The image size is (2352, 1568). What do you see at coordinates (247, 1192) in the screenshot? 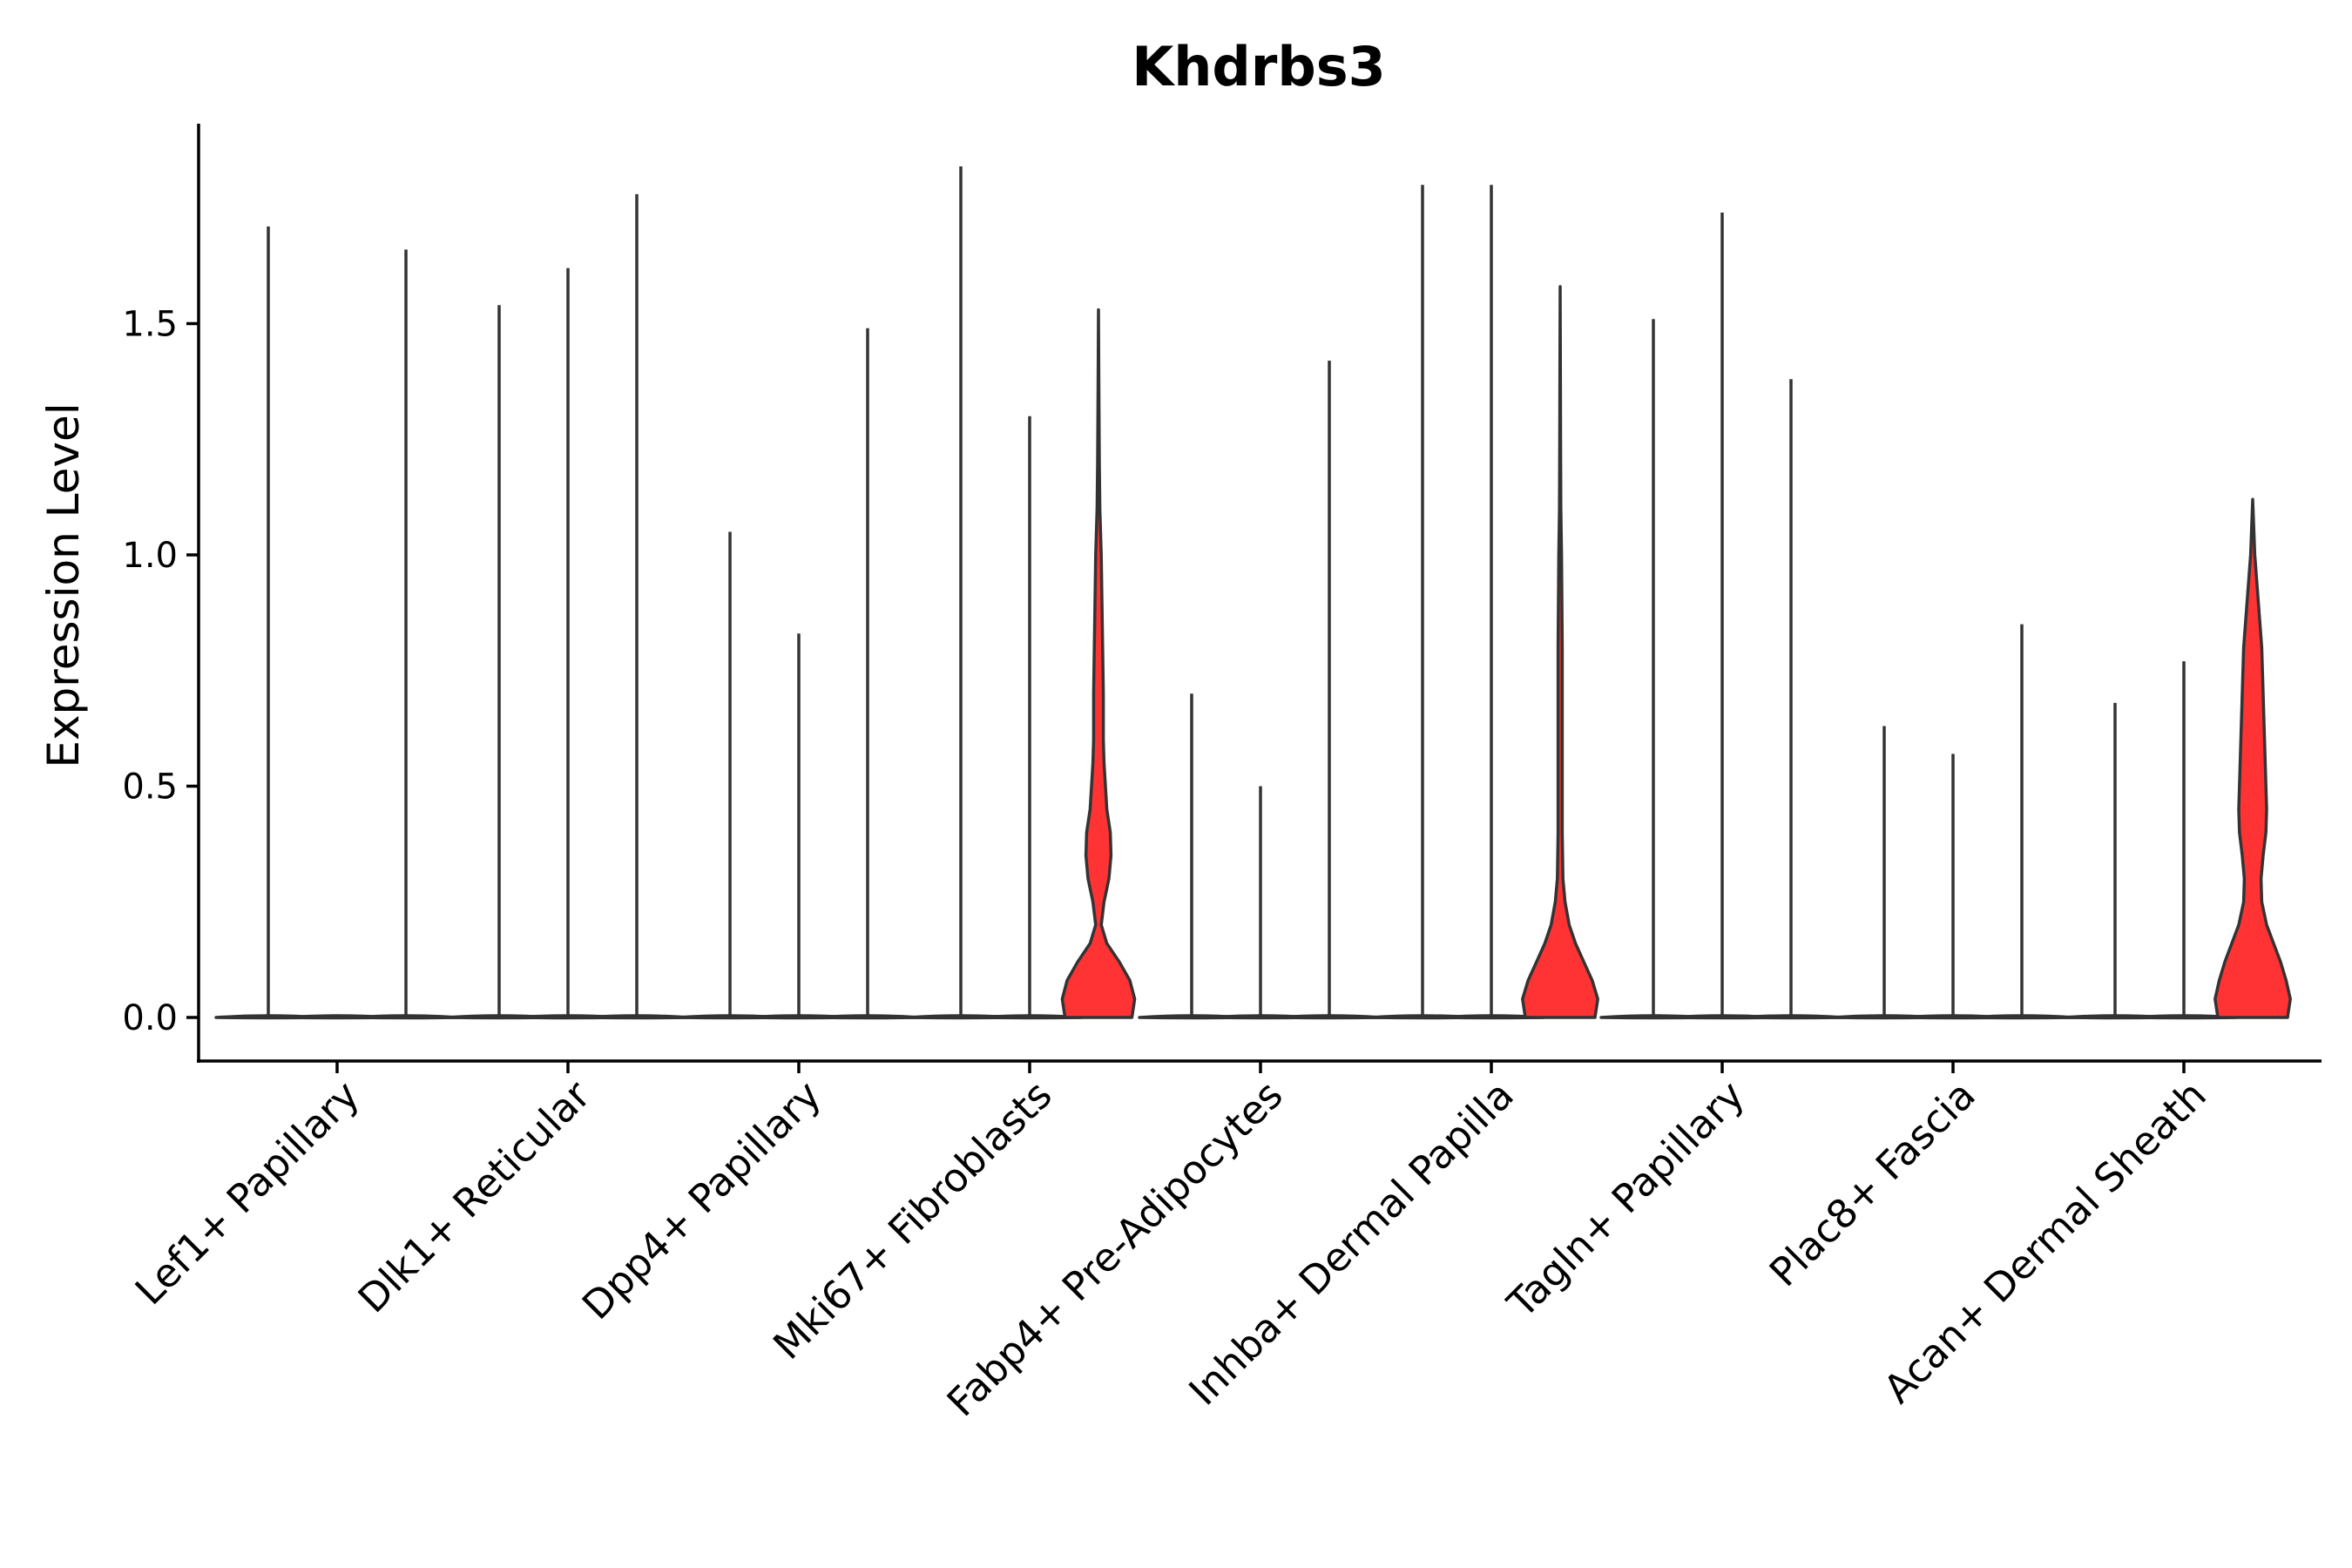
I see `x-tick-label: Lef1+ Papillary` at bounding box center [247, 1192].